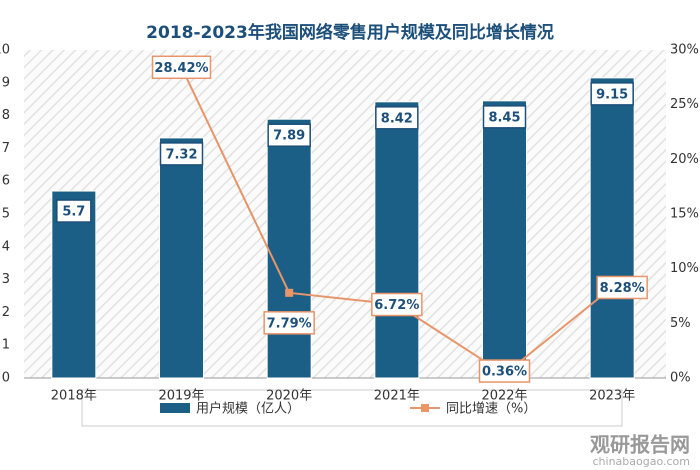 Image resolution: width=700 pixels, height=470 pixels. I want to click on y2-tick-label: 0%, so click(680, 378).